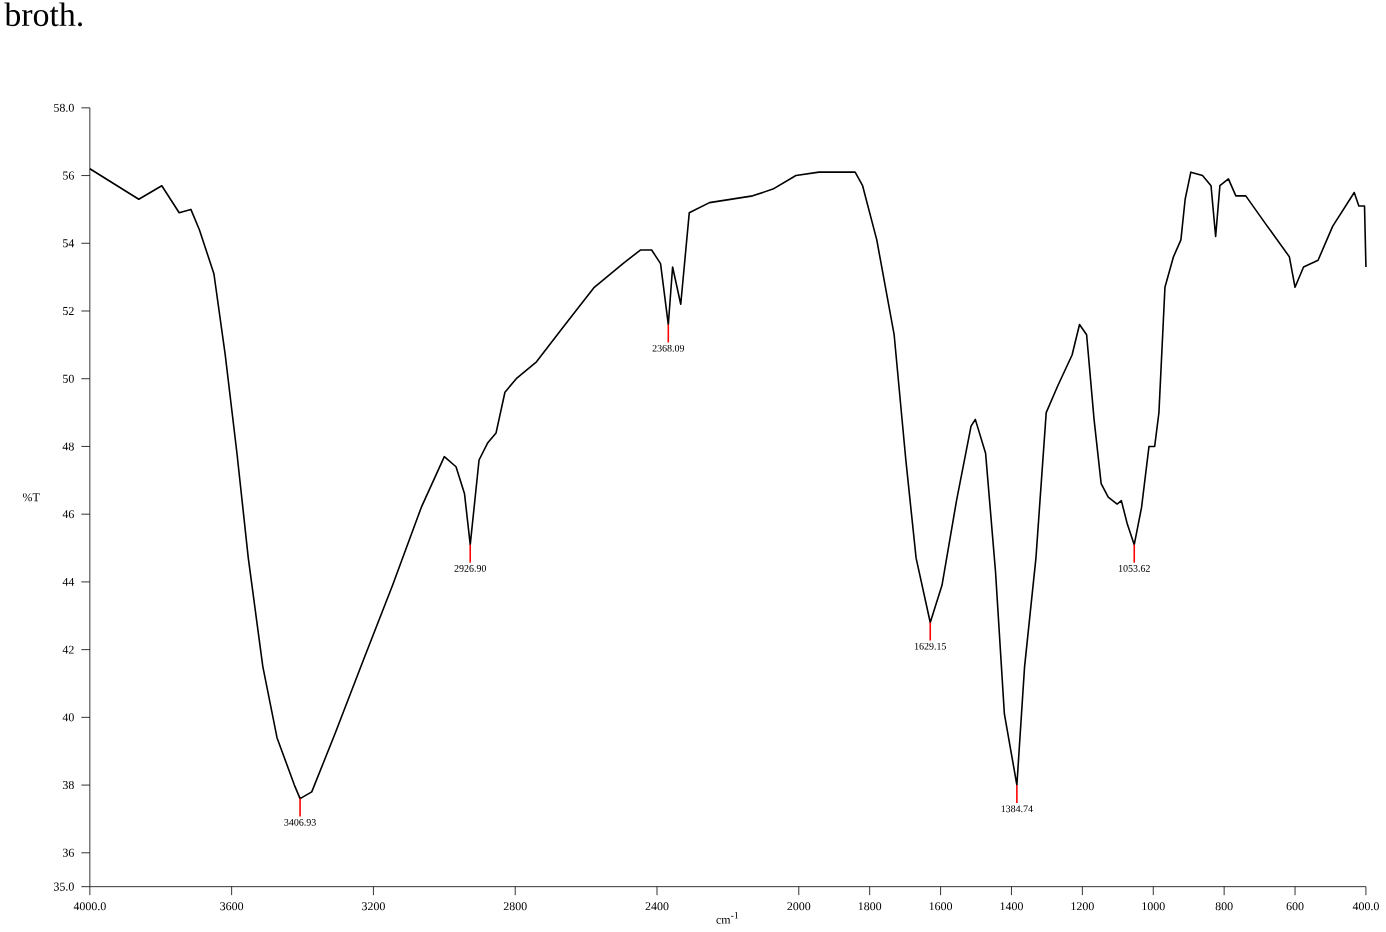 Image resolution: width=1386 pixels, height=932 pixels. What do you see at coordinates (43, 14) in the screenshot?
I see `text: broth.` at bounding box center [43, 14].